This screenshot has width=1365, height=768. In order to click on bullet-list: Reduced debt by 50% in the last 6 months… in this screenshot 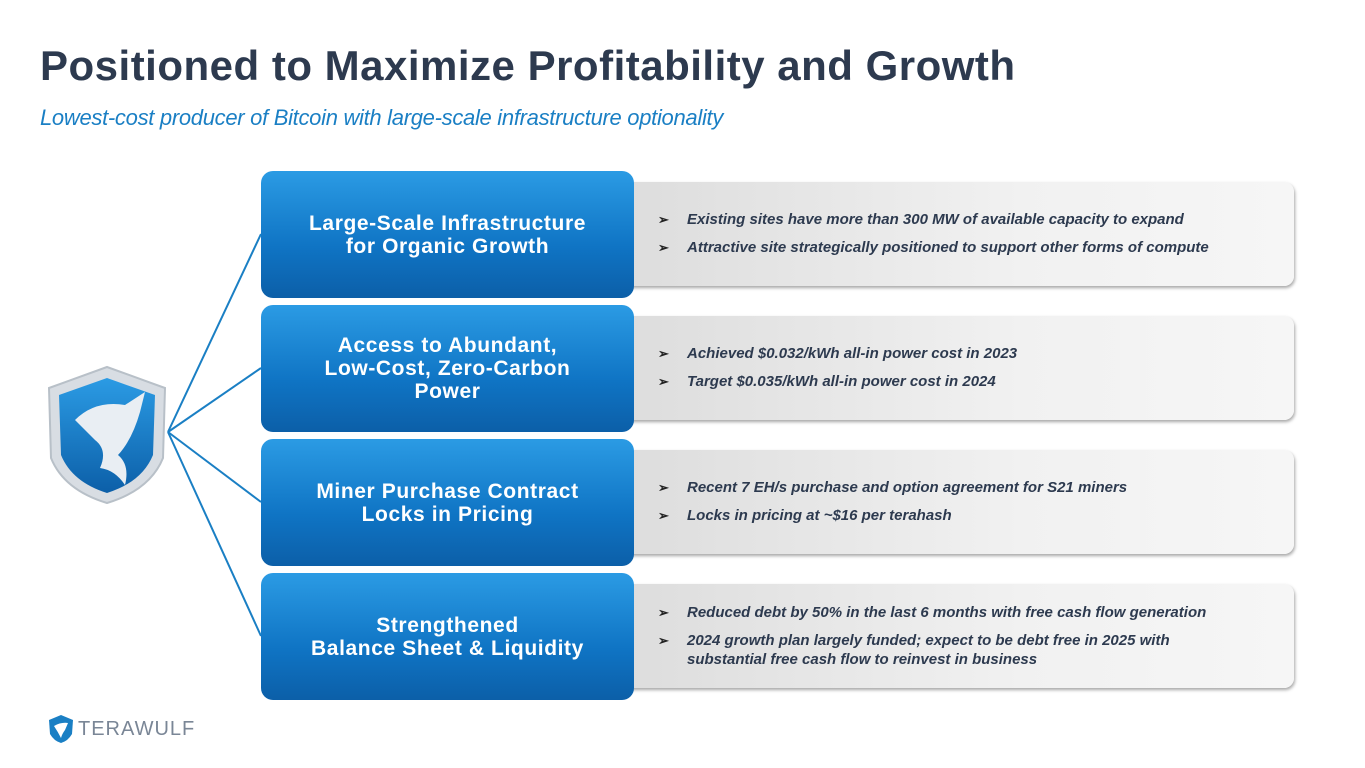, I will do `click(958, 638)`.